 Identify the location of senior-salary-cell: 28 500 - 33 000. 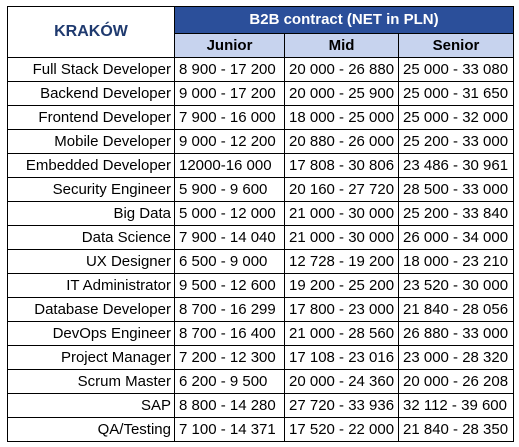
(456, 189).